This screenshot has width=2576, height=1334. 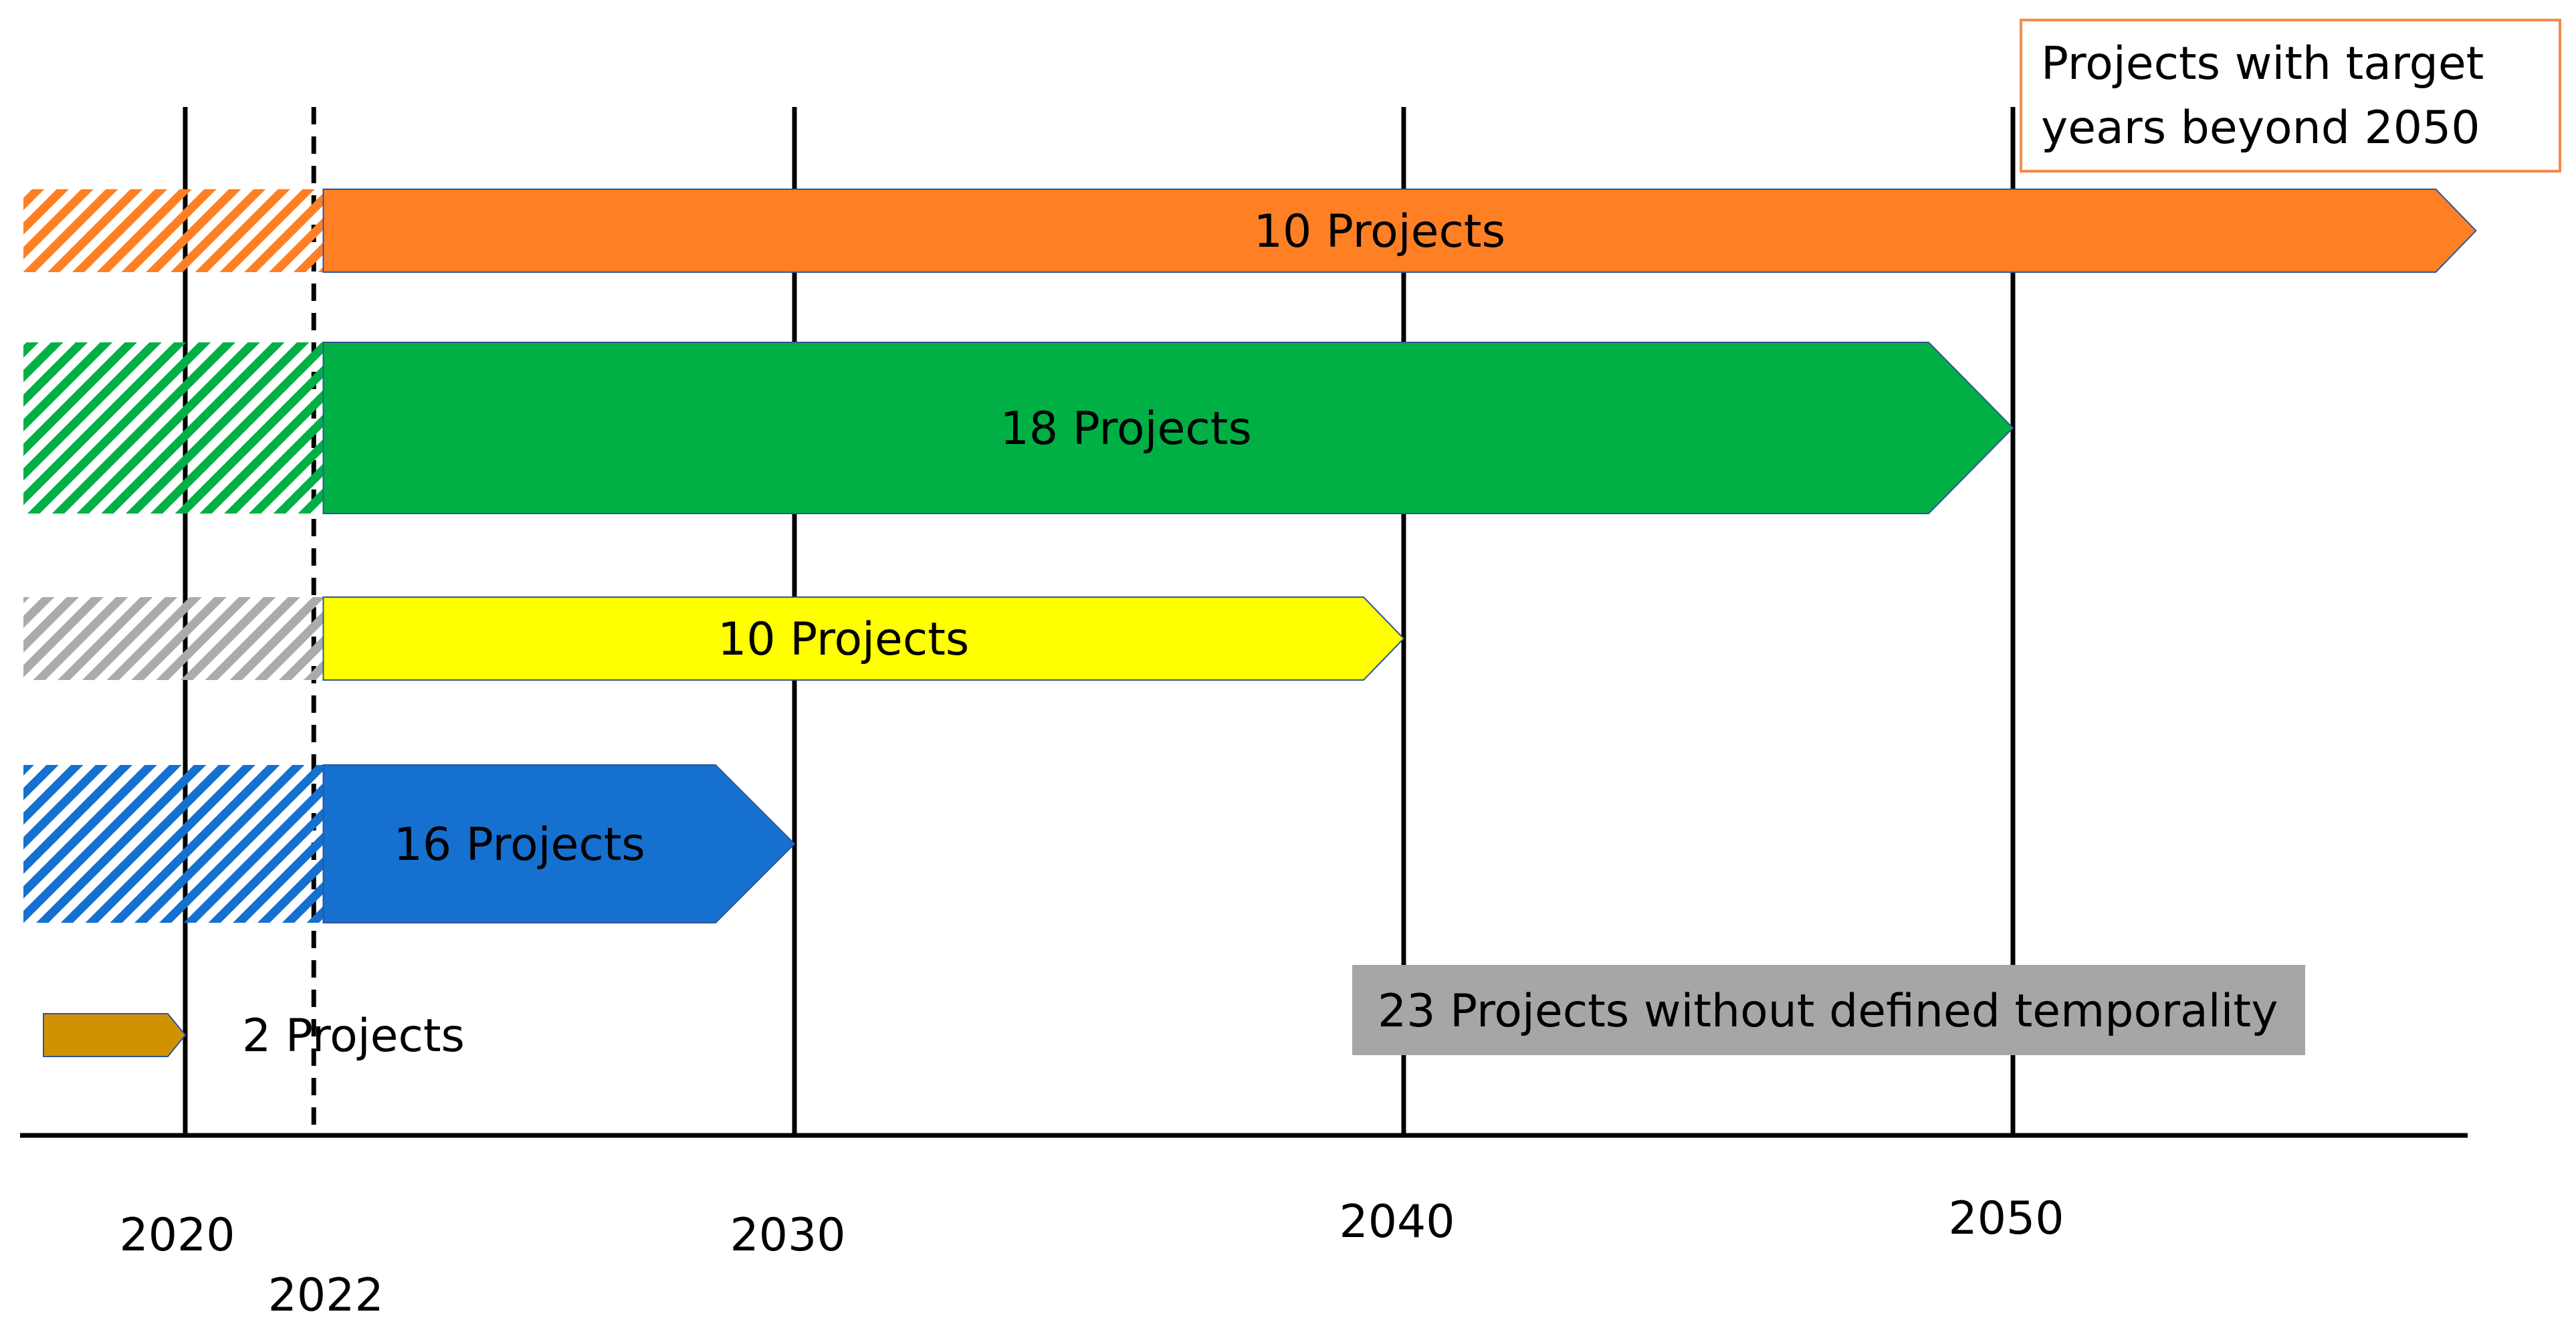 What do you see at coordinates (1397, 1222) in the screenshot?
I see `tick-label-2040: 2040` at bounding box center [1397, 1222].